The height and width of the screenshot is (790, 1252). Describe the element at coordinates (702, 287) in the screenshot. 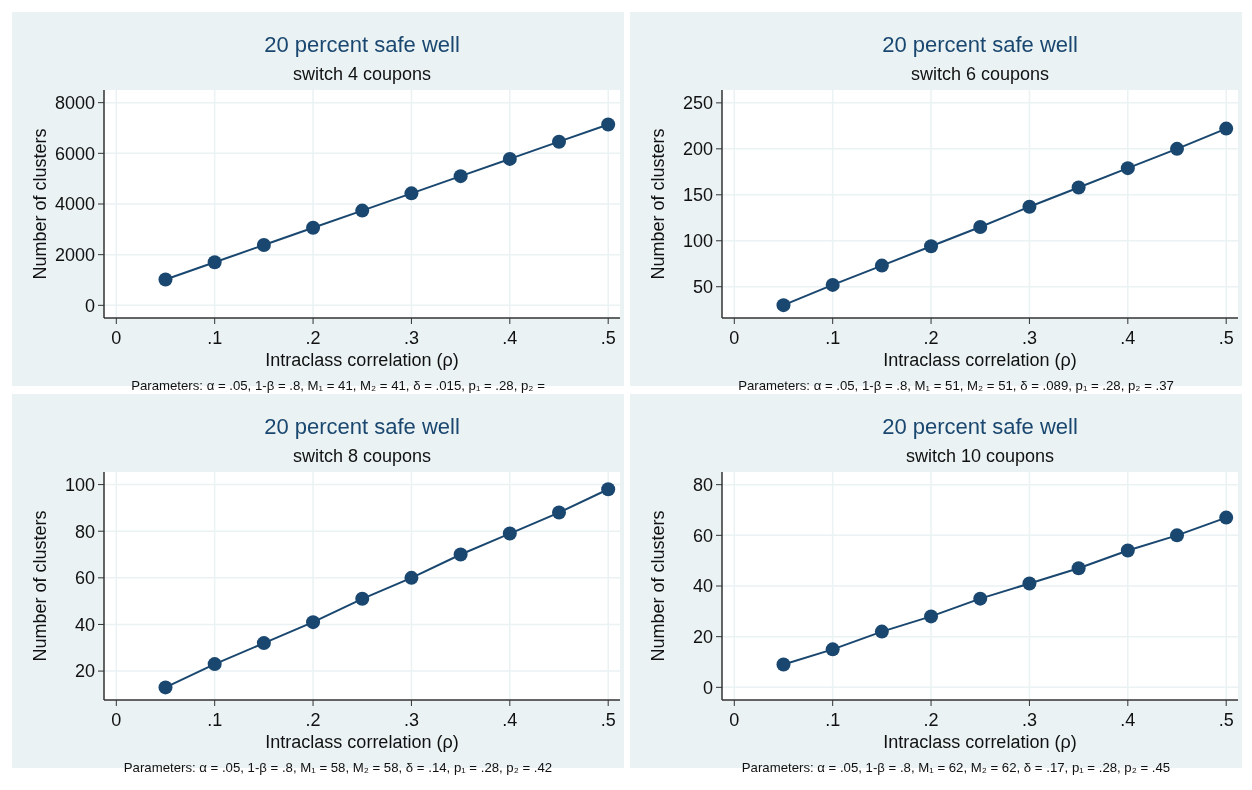

I see `y-tick-label: 50` at that location.